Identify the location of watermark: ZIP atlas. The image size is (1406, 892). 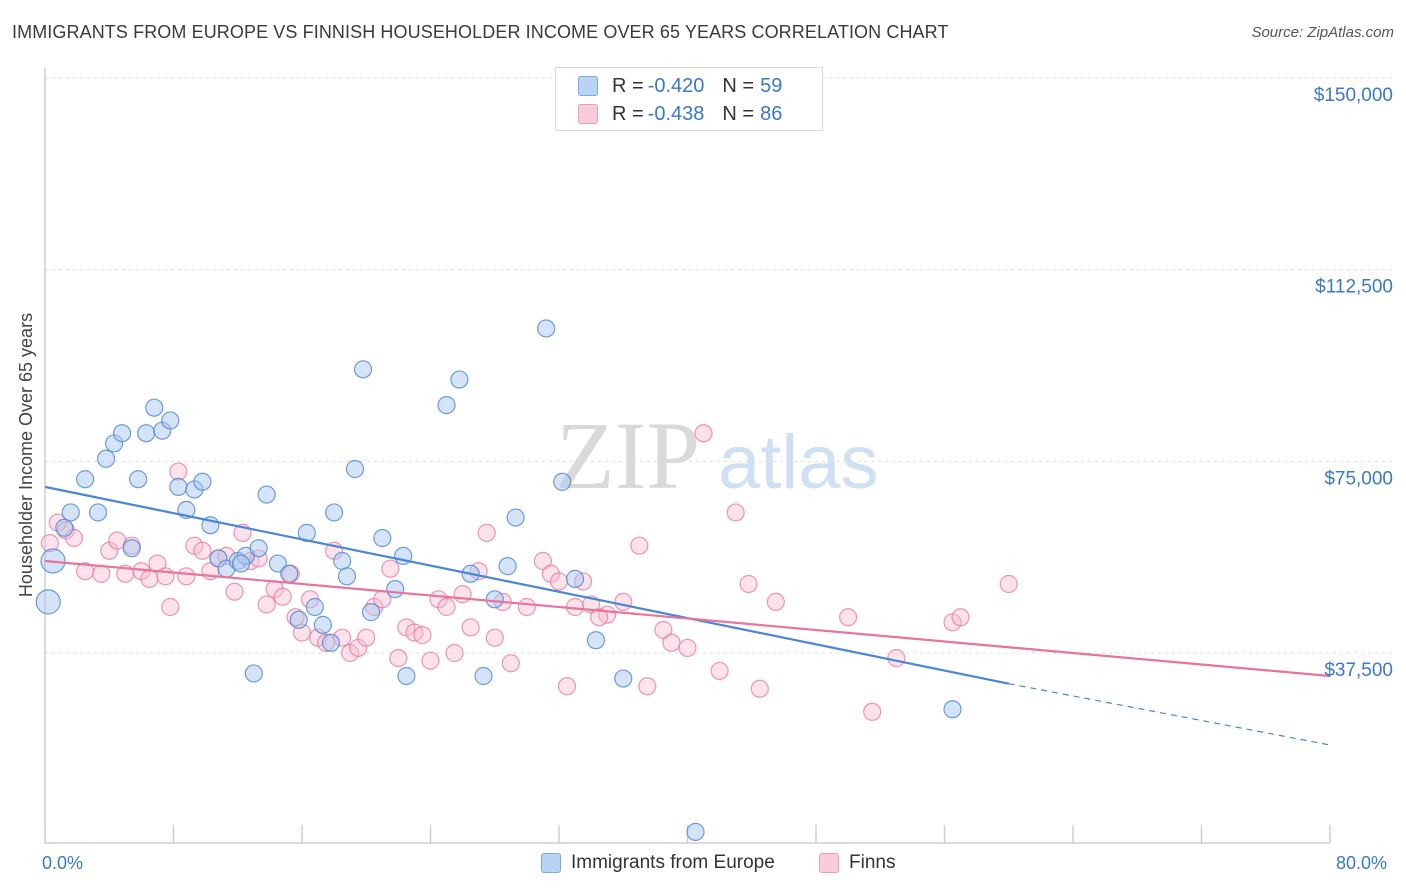
(717, 455).